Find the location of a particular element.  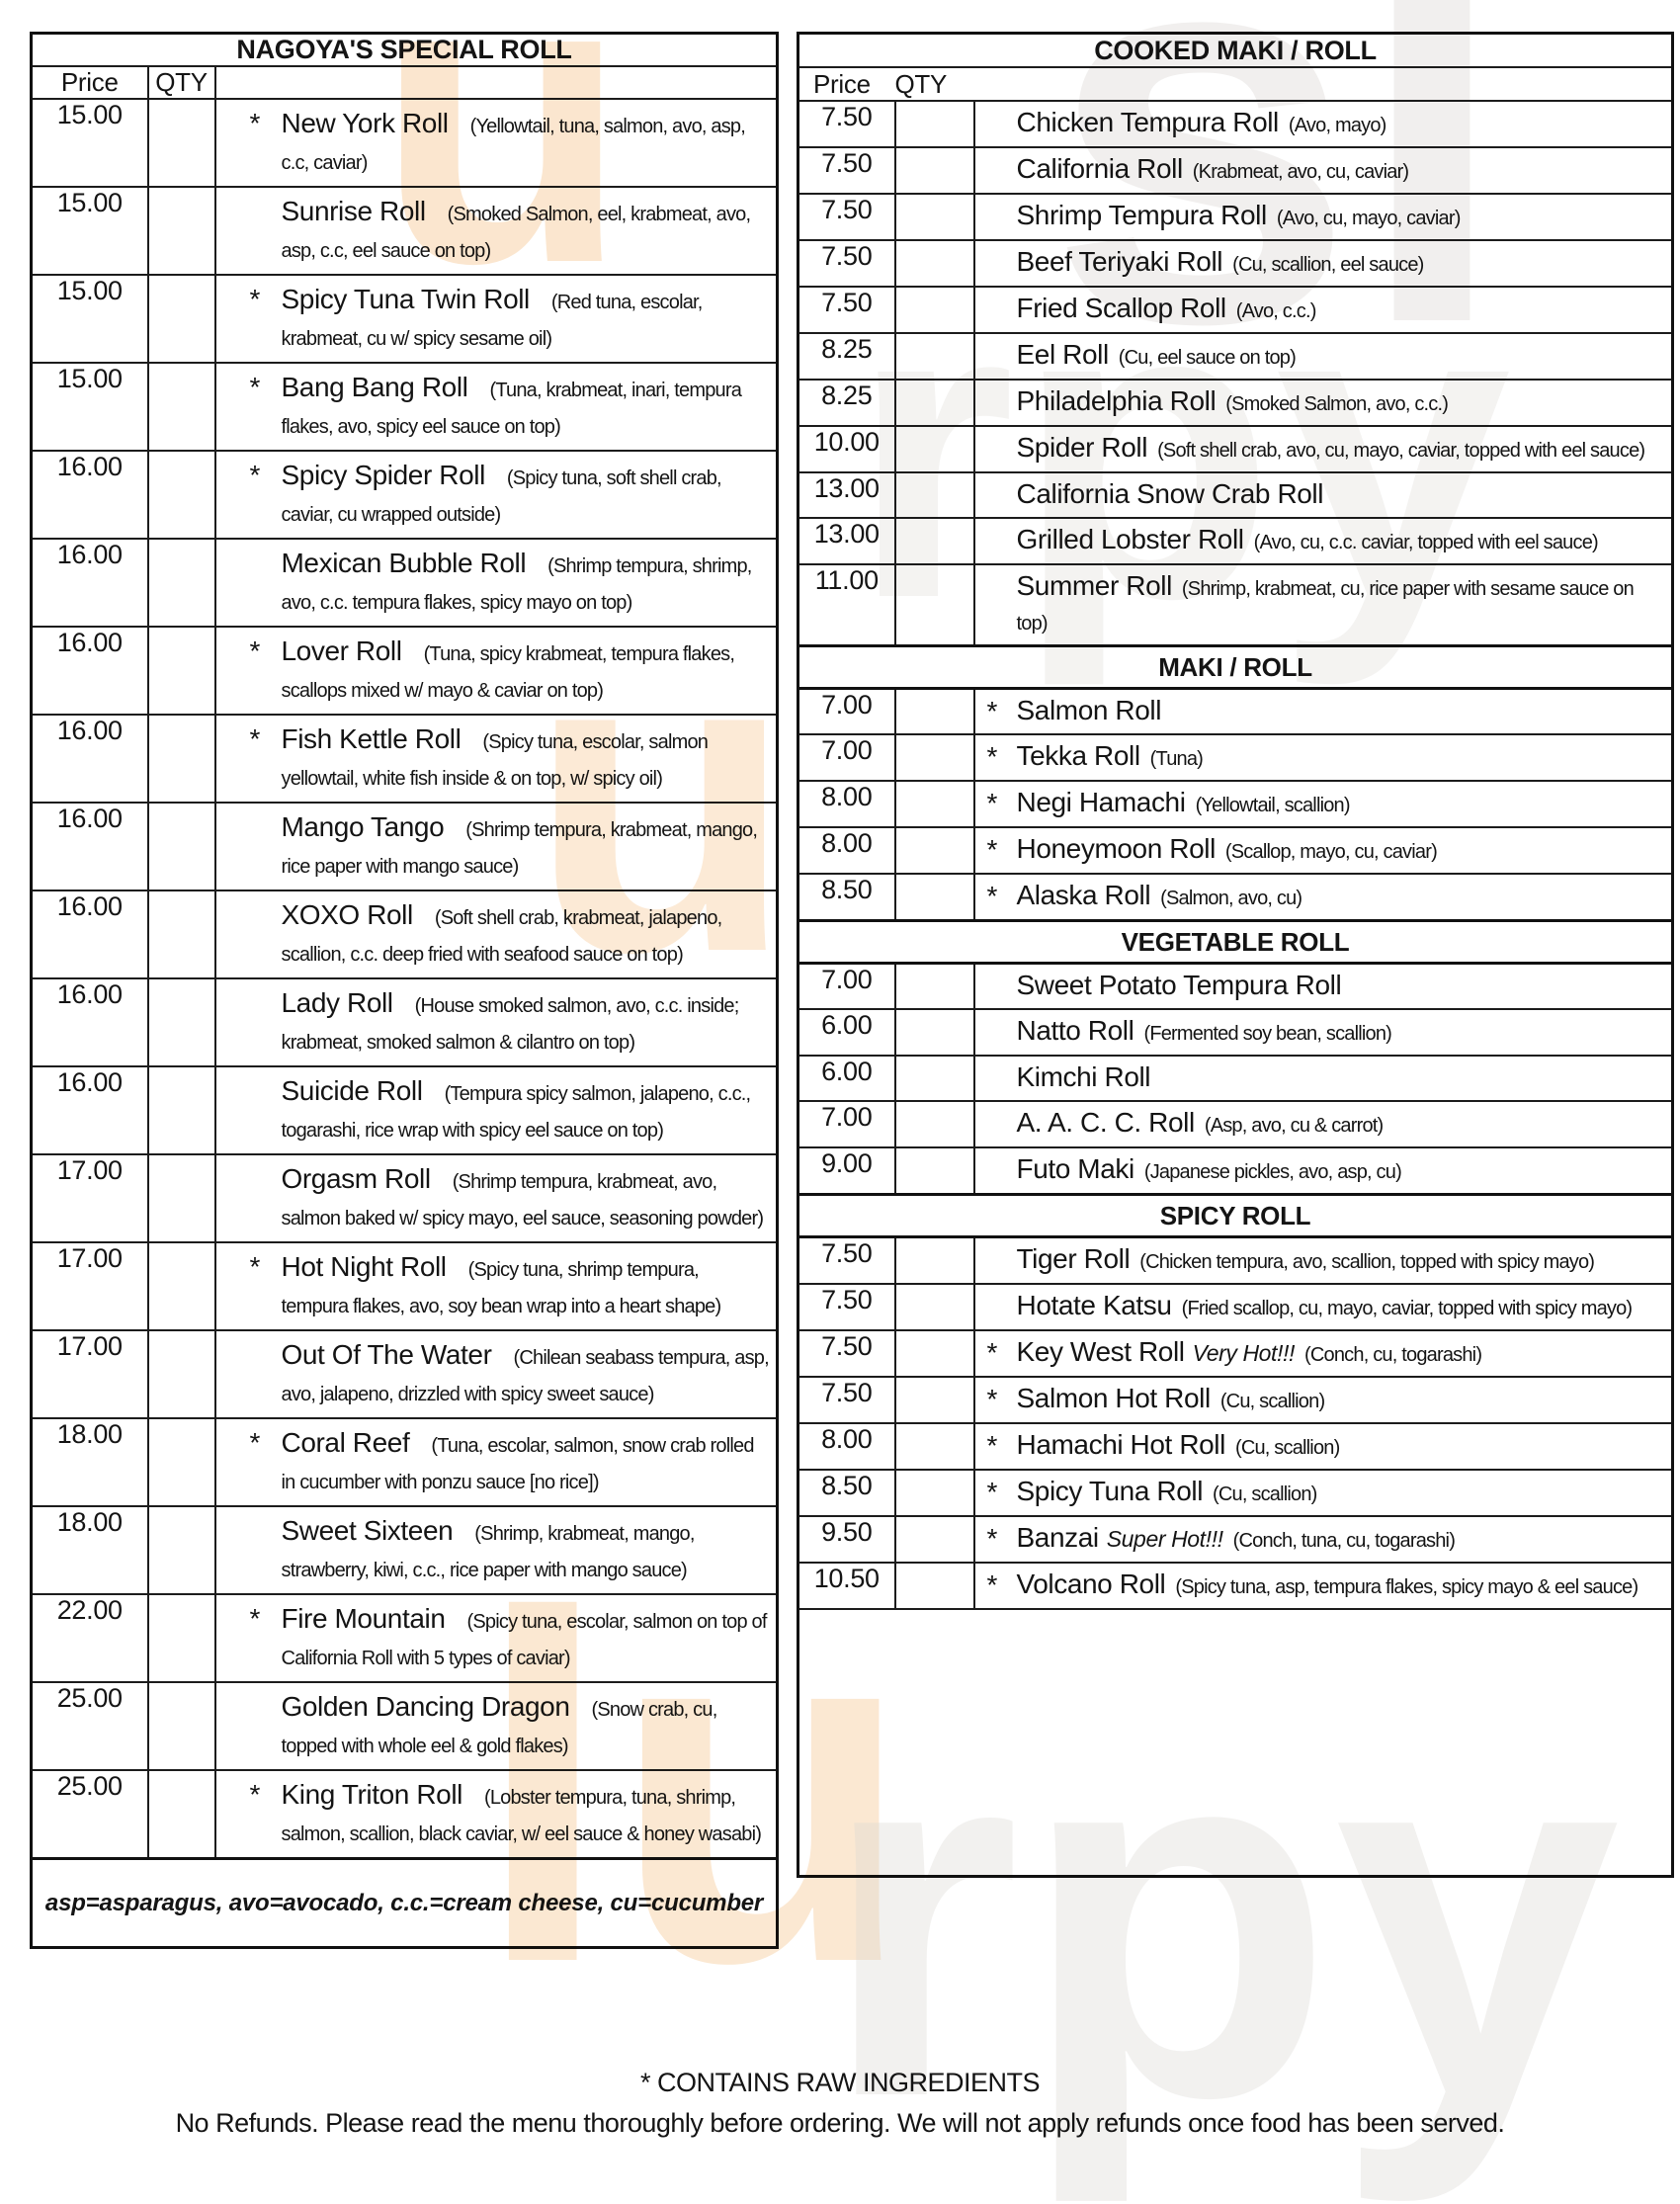

price-cell: 18.00 is located at coordinates (89, 1550).